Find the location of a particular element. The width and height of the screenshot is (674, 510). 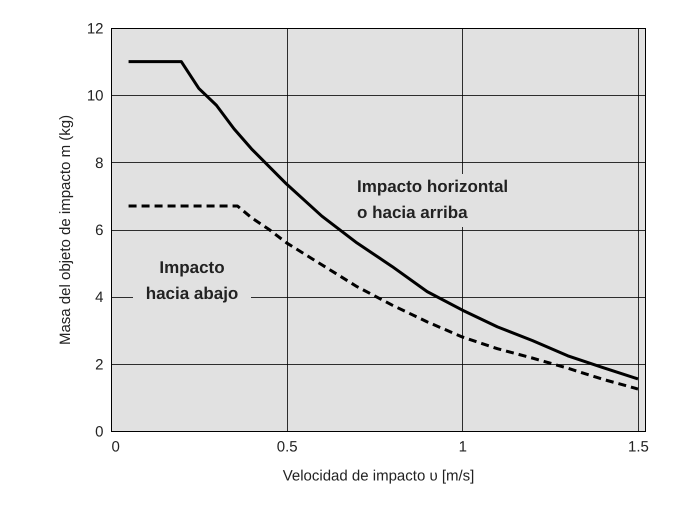

annotation: Impacto hacia abajo is located at coordinates (192, 280).